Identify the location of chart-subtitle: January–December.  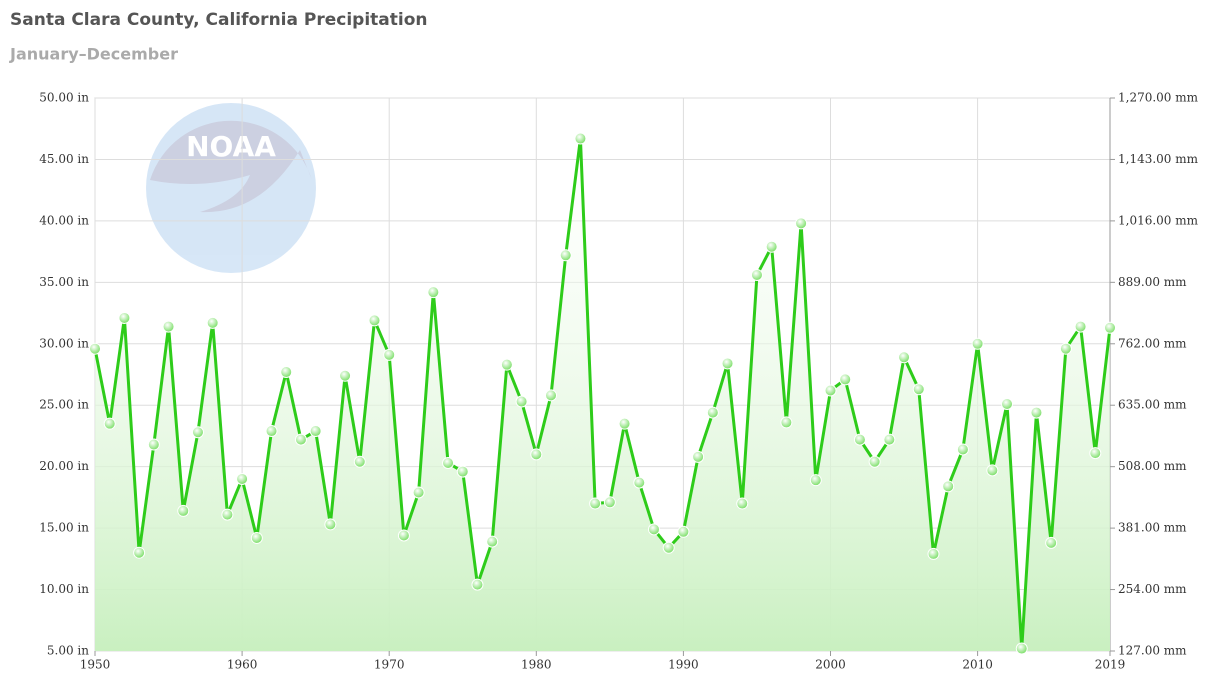
(93, 54).